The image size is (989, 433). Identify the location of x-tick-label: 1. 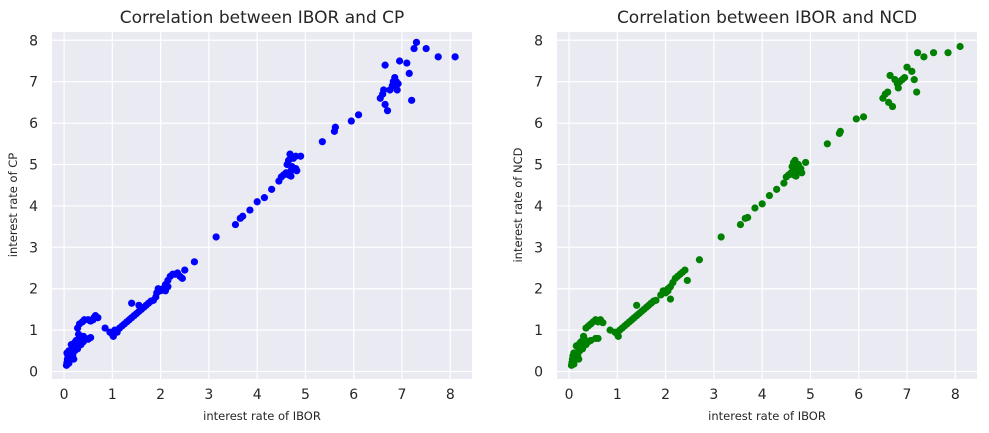
(112, 395).